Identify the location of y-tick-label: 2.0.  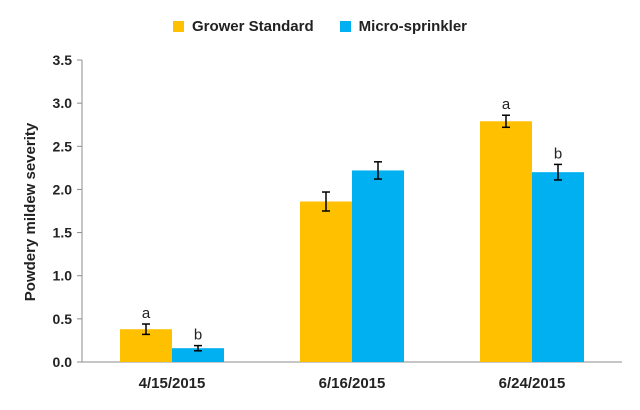
(63, 189).